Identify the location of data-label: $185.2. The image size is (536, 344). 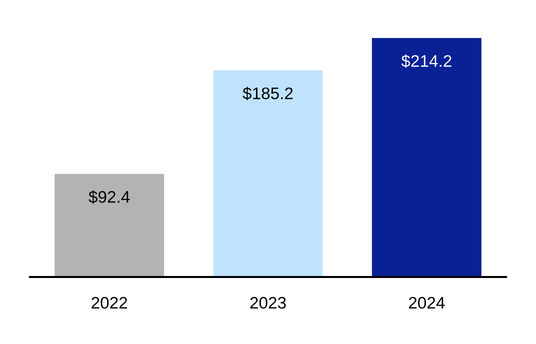
(267, 93).